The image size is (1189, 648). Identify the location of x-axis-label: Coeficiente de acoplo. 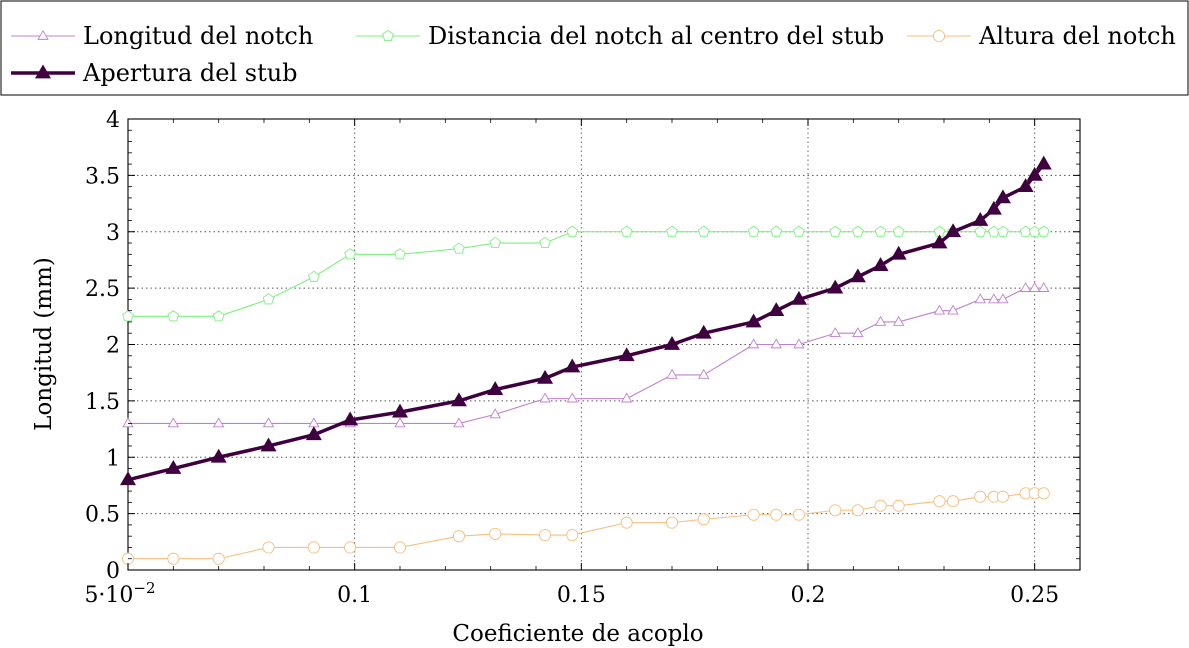
(577, 634).